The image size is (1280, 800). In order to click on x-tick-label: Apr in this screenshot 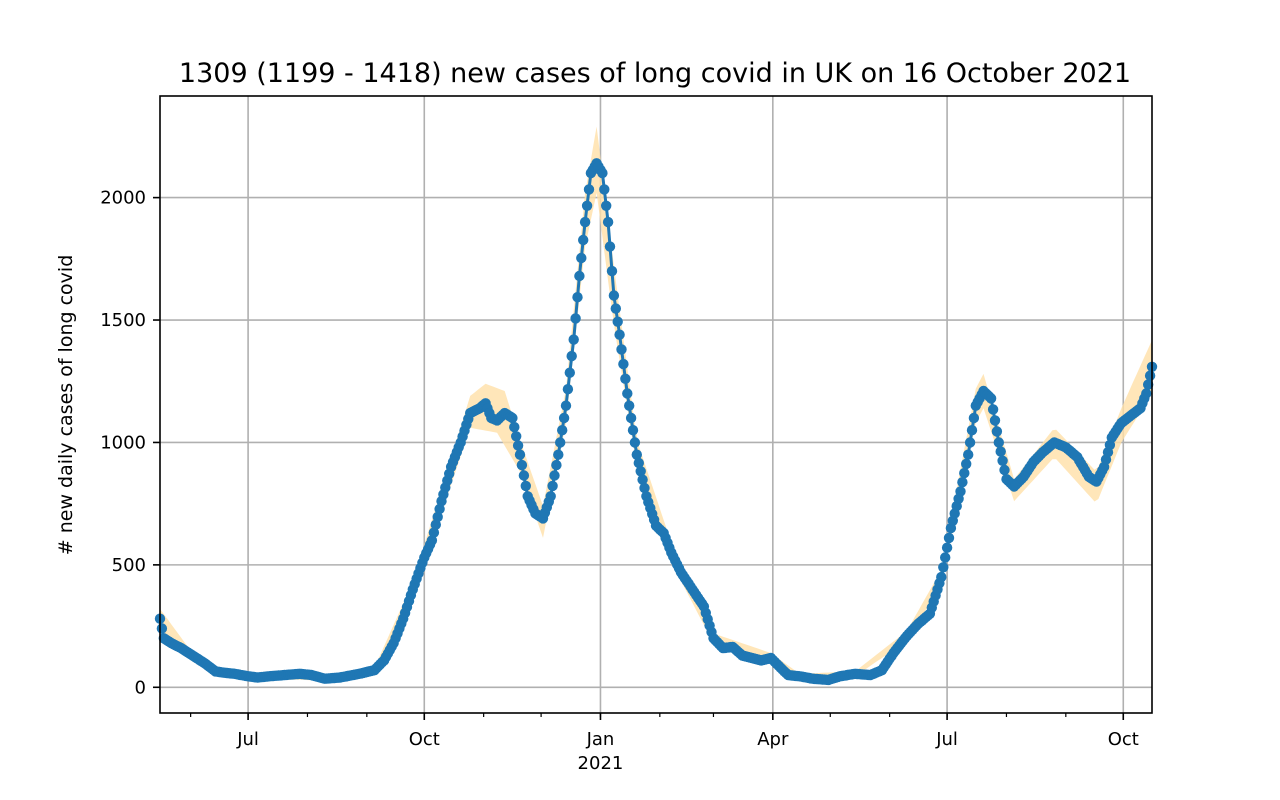, I will do `click(773, 739)`.